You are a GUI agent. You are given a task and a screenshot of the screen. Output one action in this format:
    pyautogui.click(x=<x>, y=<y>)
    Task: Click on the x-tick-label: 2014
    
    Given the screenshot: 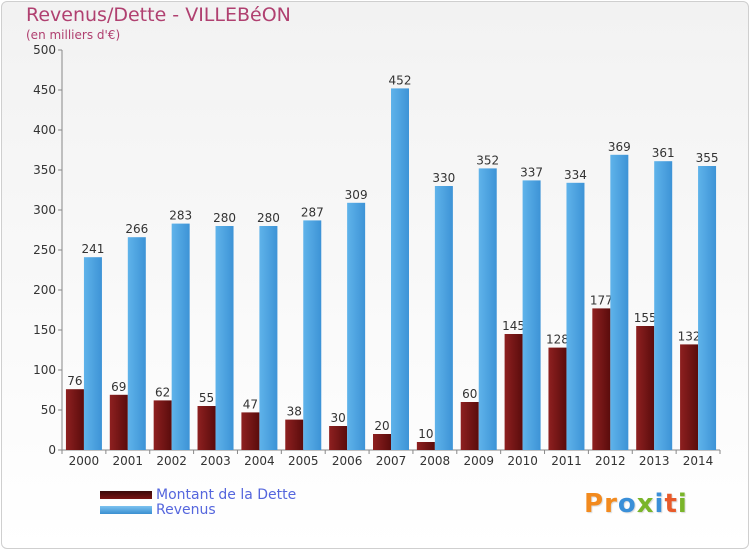 What is the action you would take?
    pyautogui.click(x=698, y=461)
    